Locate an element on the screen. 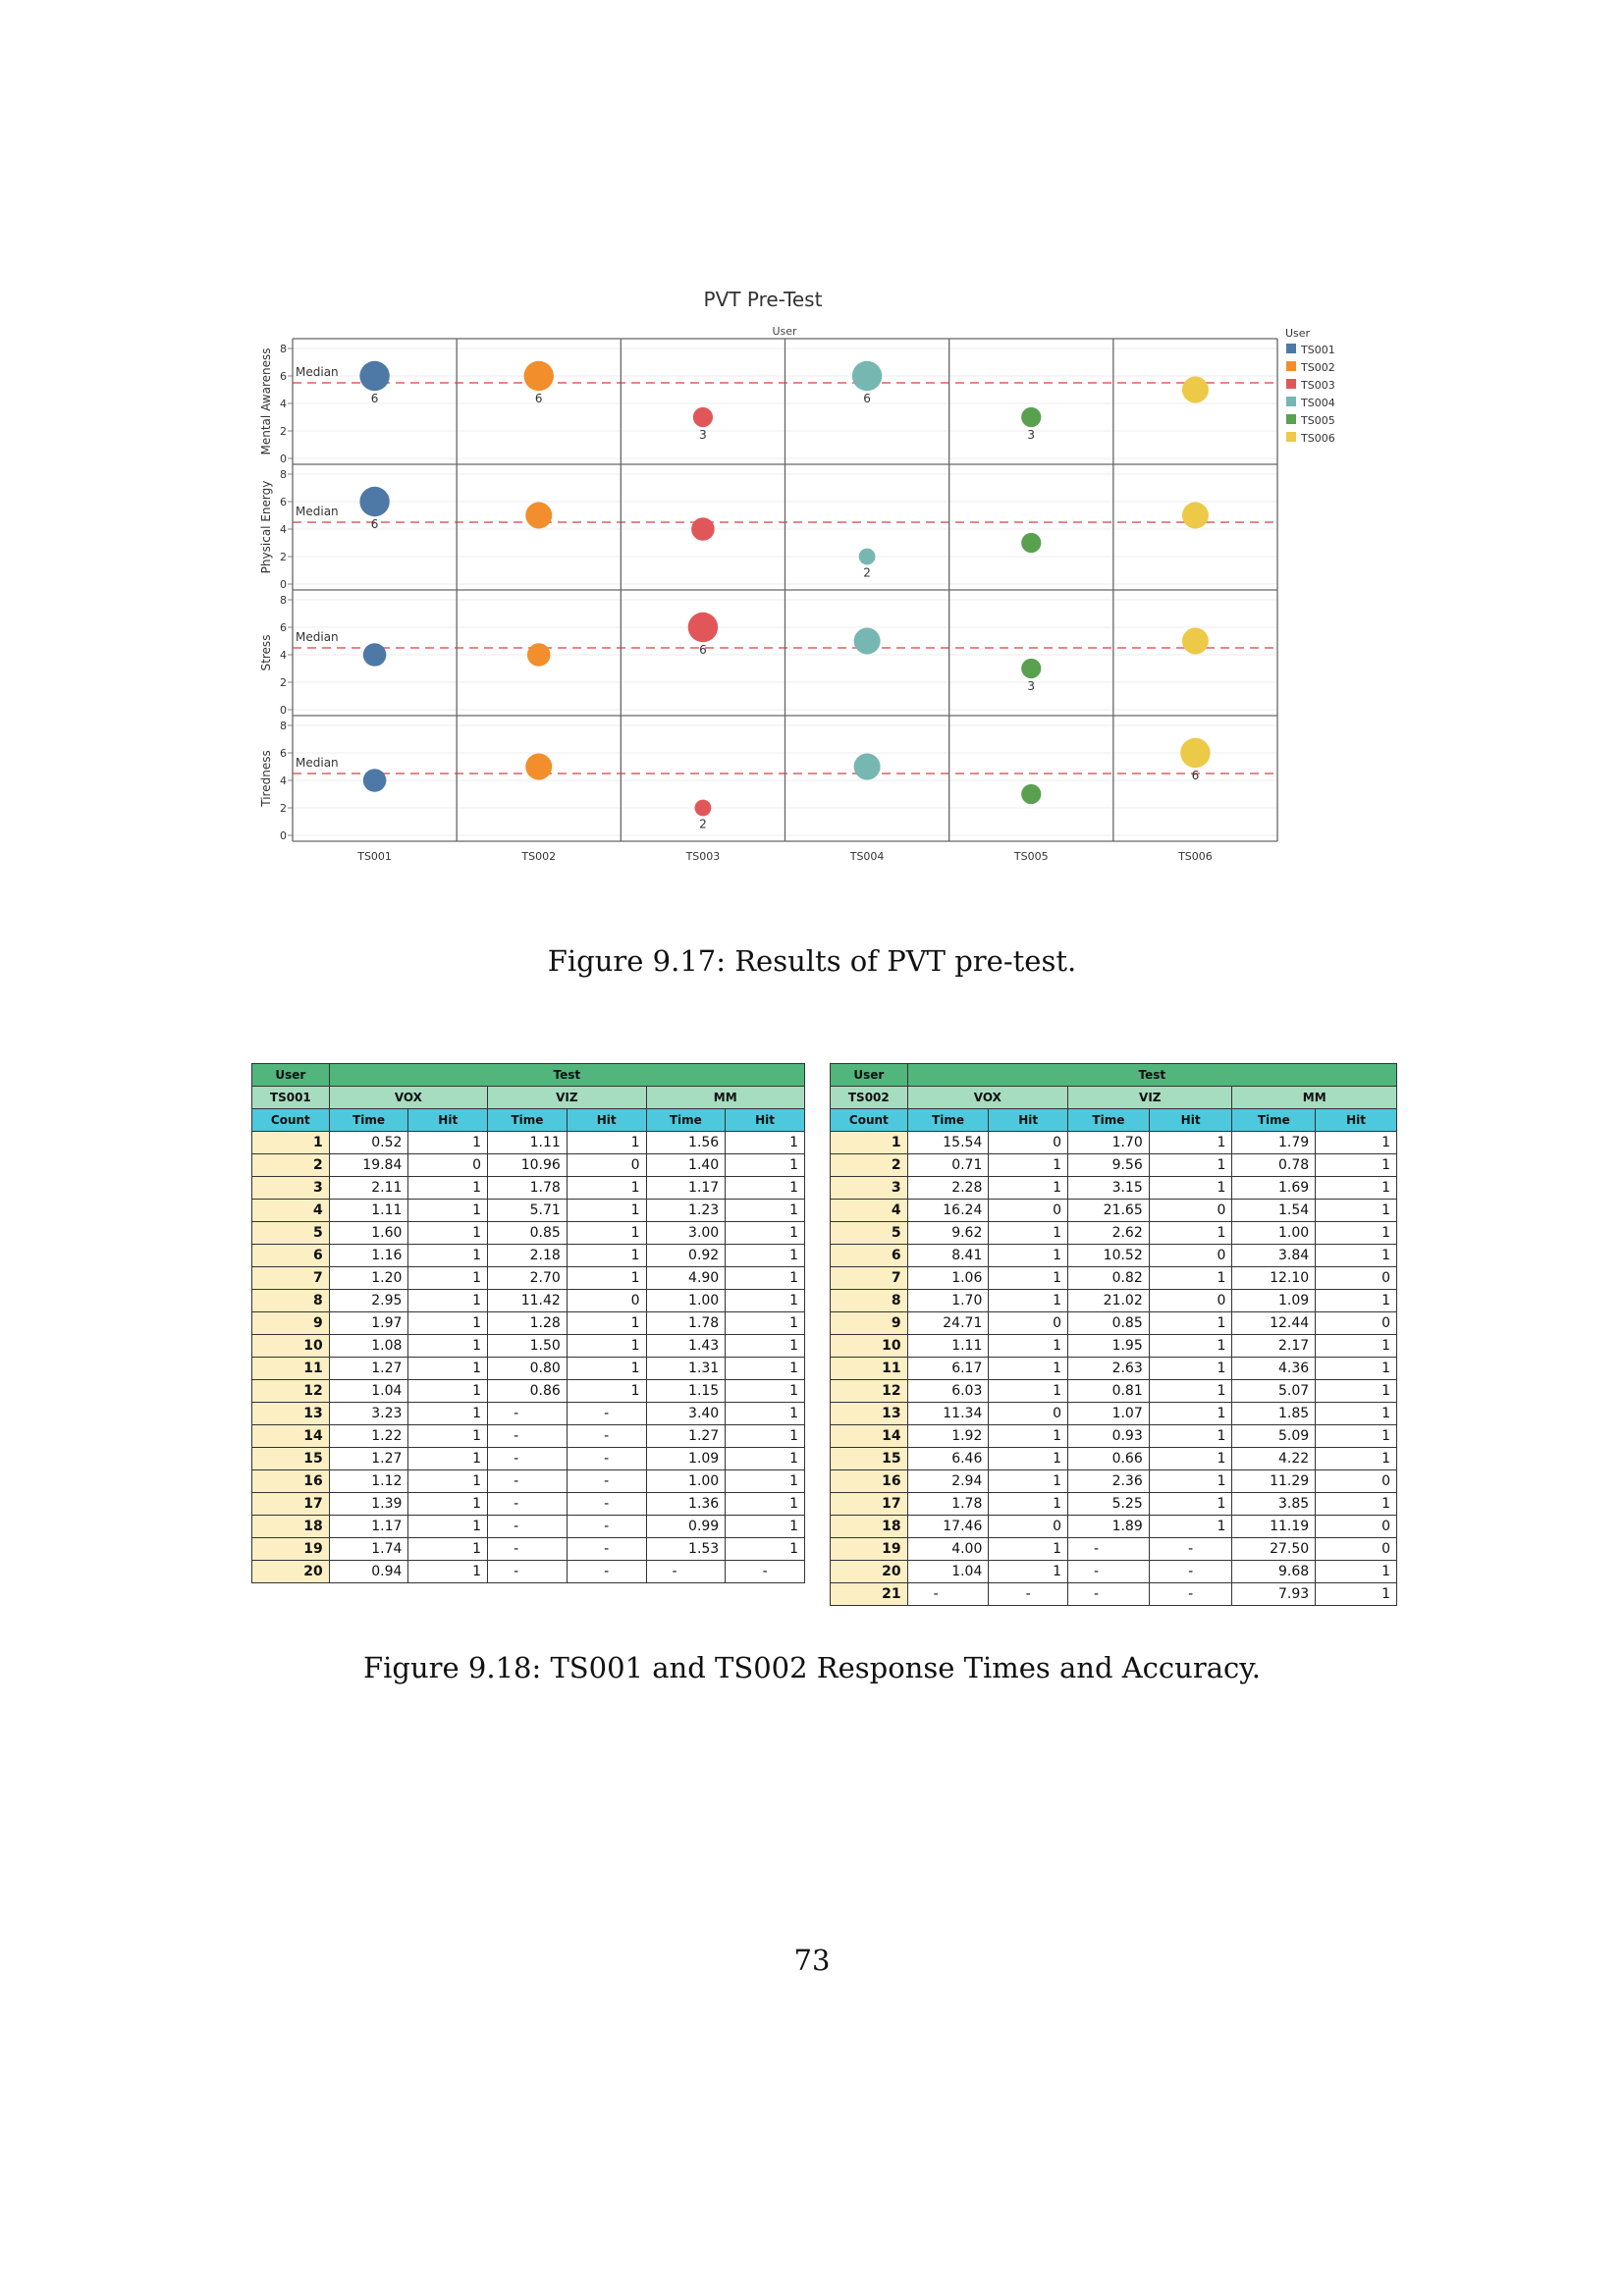  time-cell: 8.41 is located at coordinates (948, 1255).